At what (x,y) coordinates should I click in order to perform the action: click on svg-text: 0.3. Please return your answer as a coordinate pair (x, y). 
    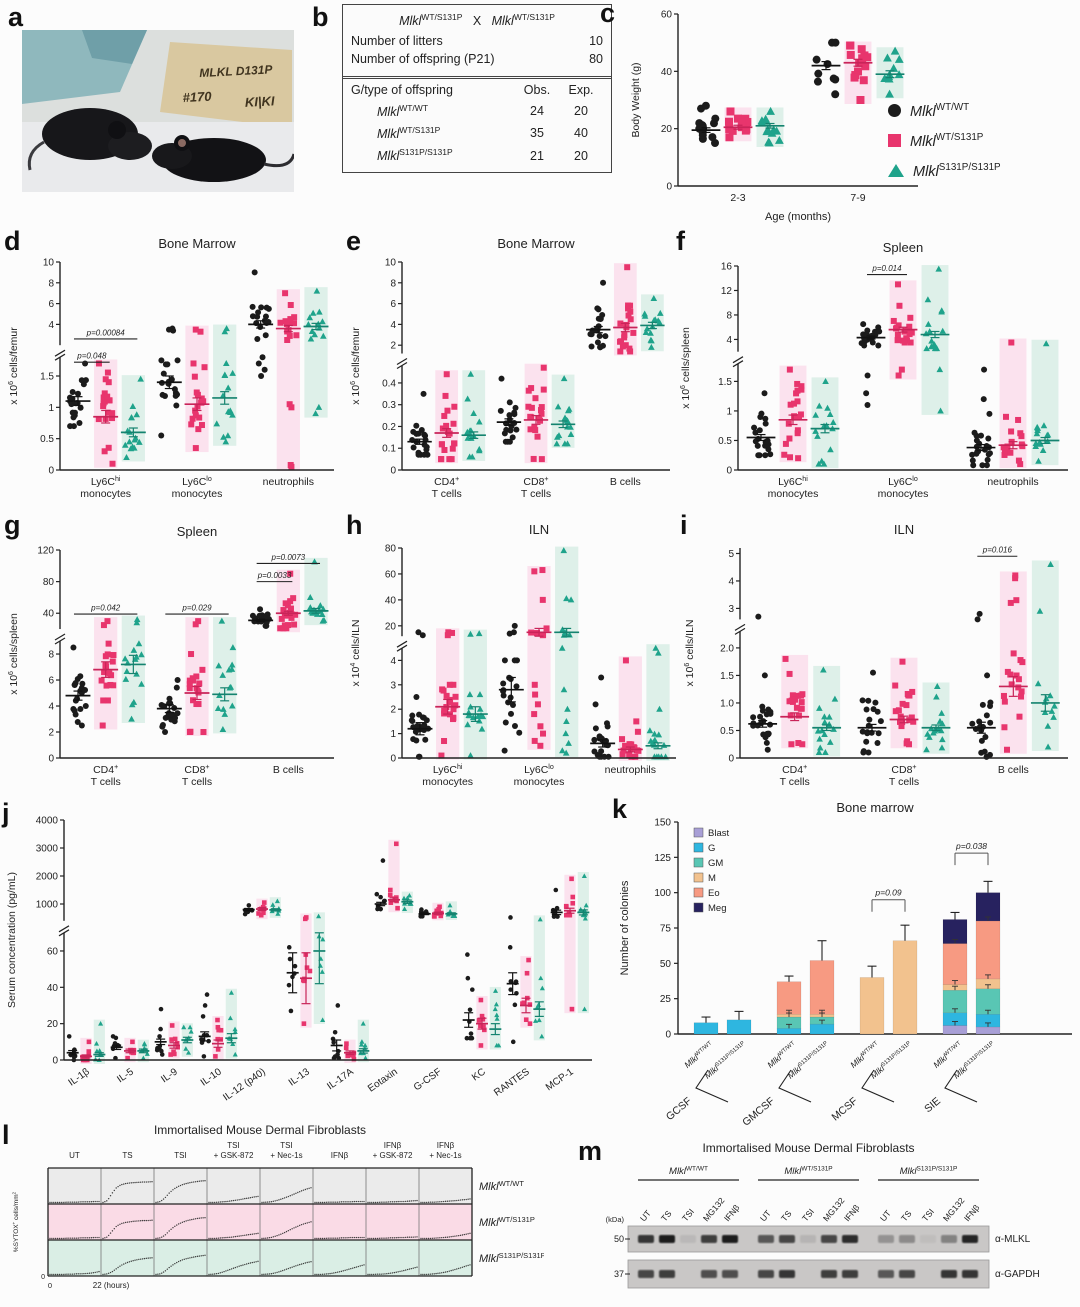
    Looking at the image, I should click on (389, 405).